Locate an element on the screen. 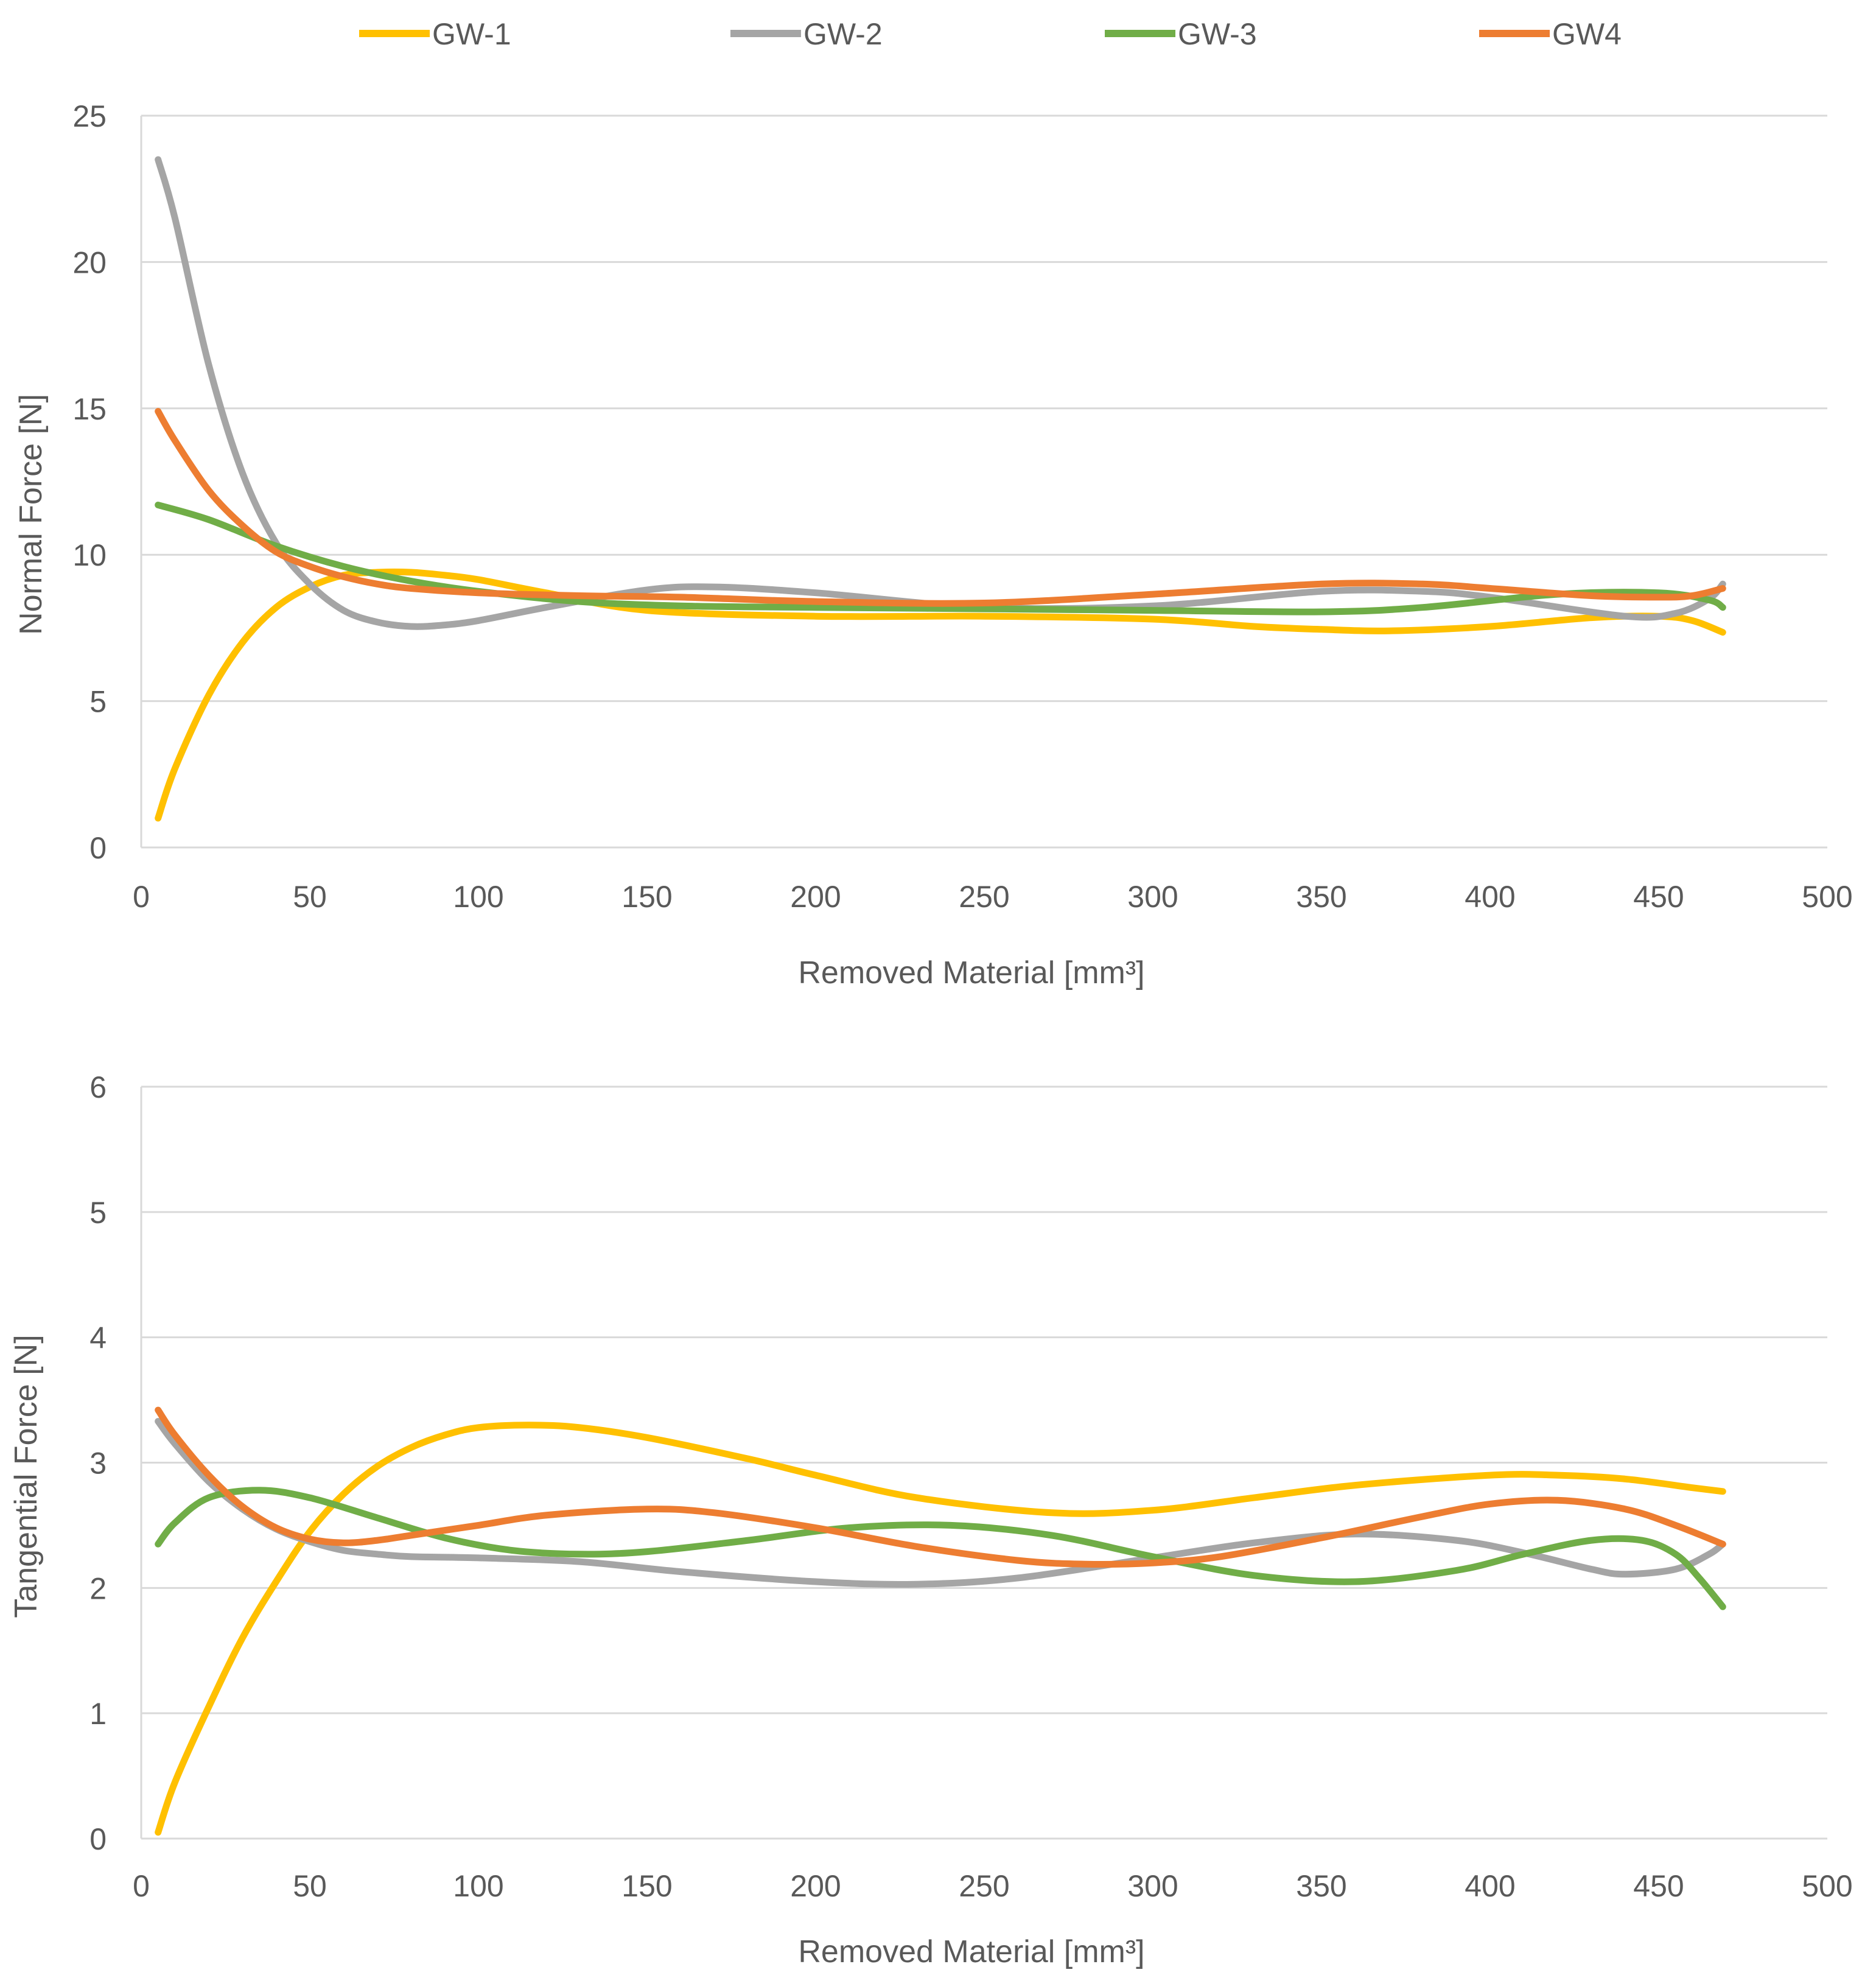 The height and width of the screenshot is (1978, 1876). tangential-force-x-tick-350: 350 is located at coordinates (1321, 1886).